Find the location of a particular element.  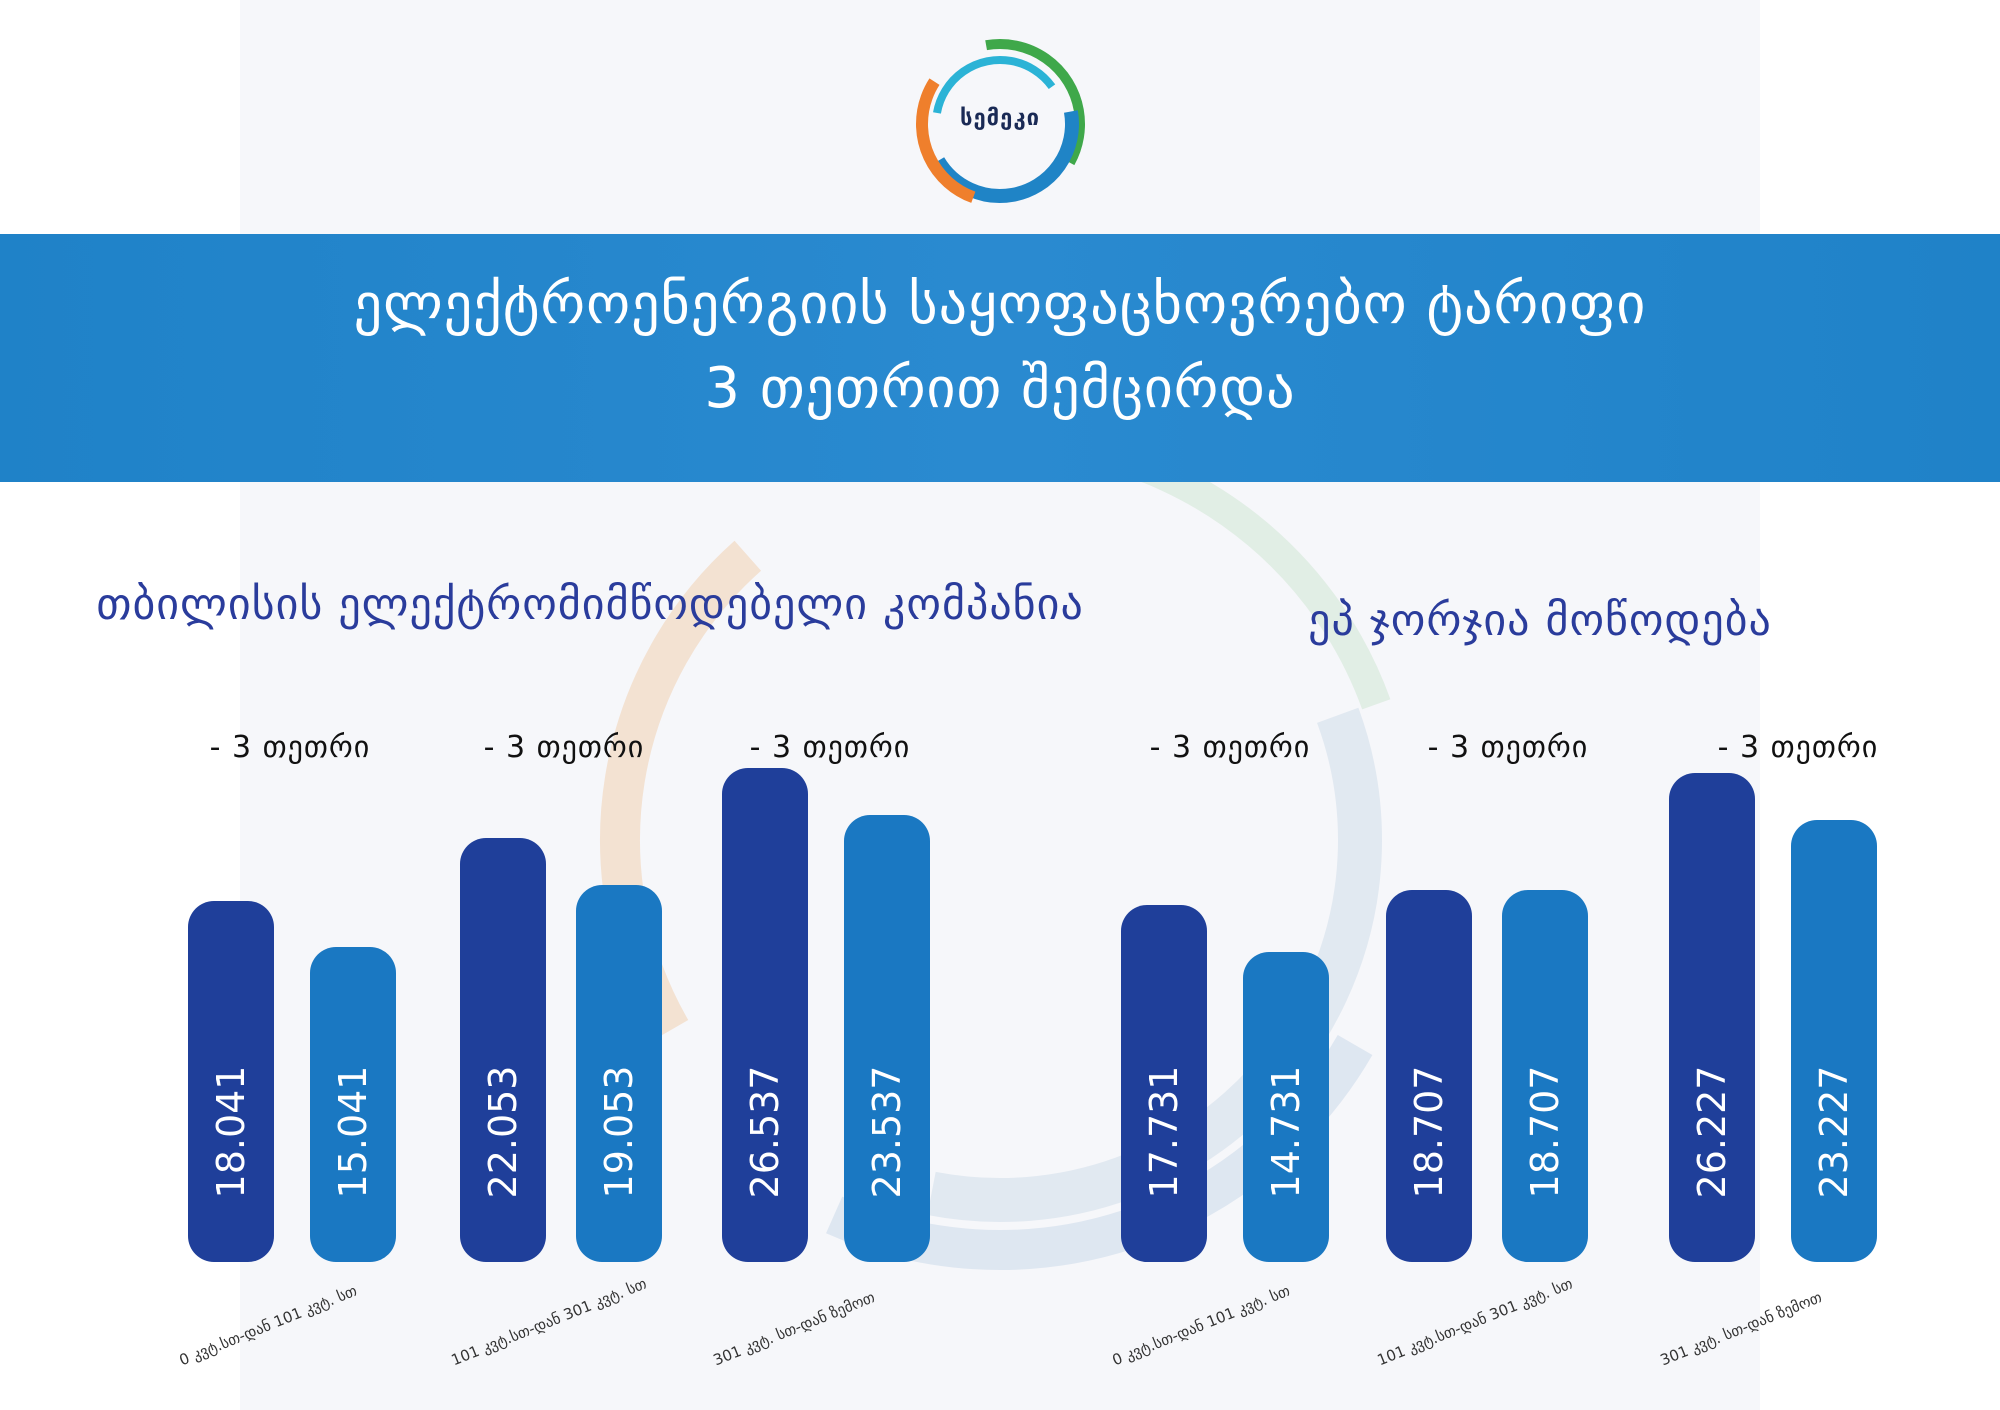

bar-value-label: 17.731 is located at coordinates (1164, 1132).